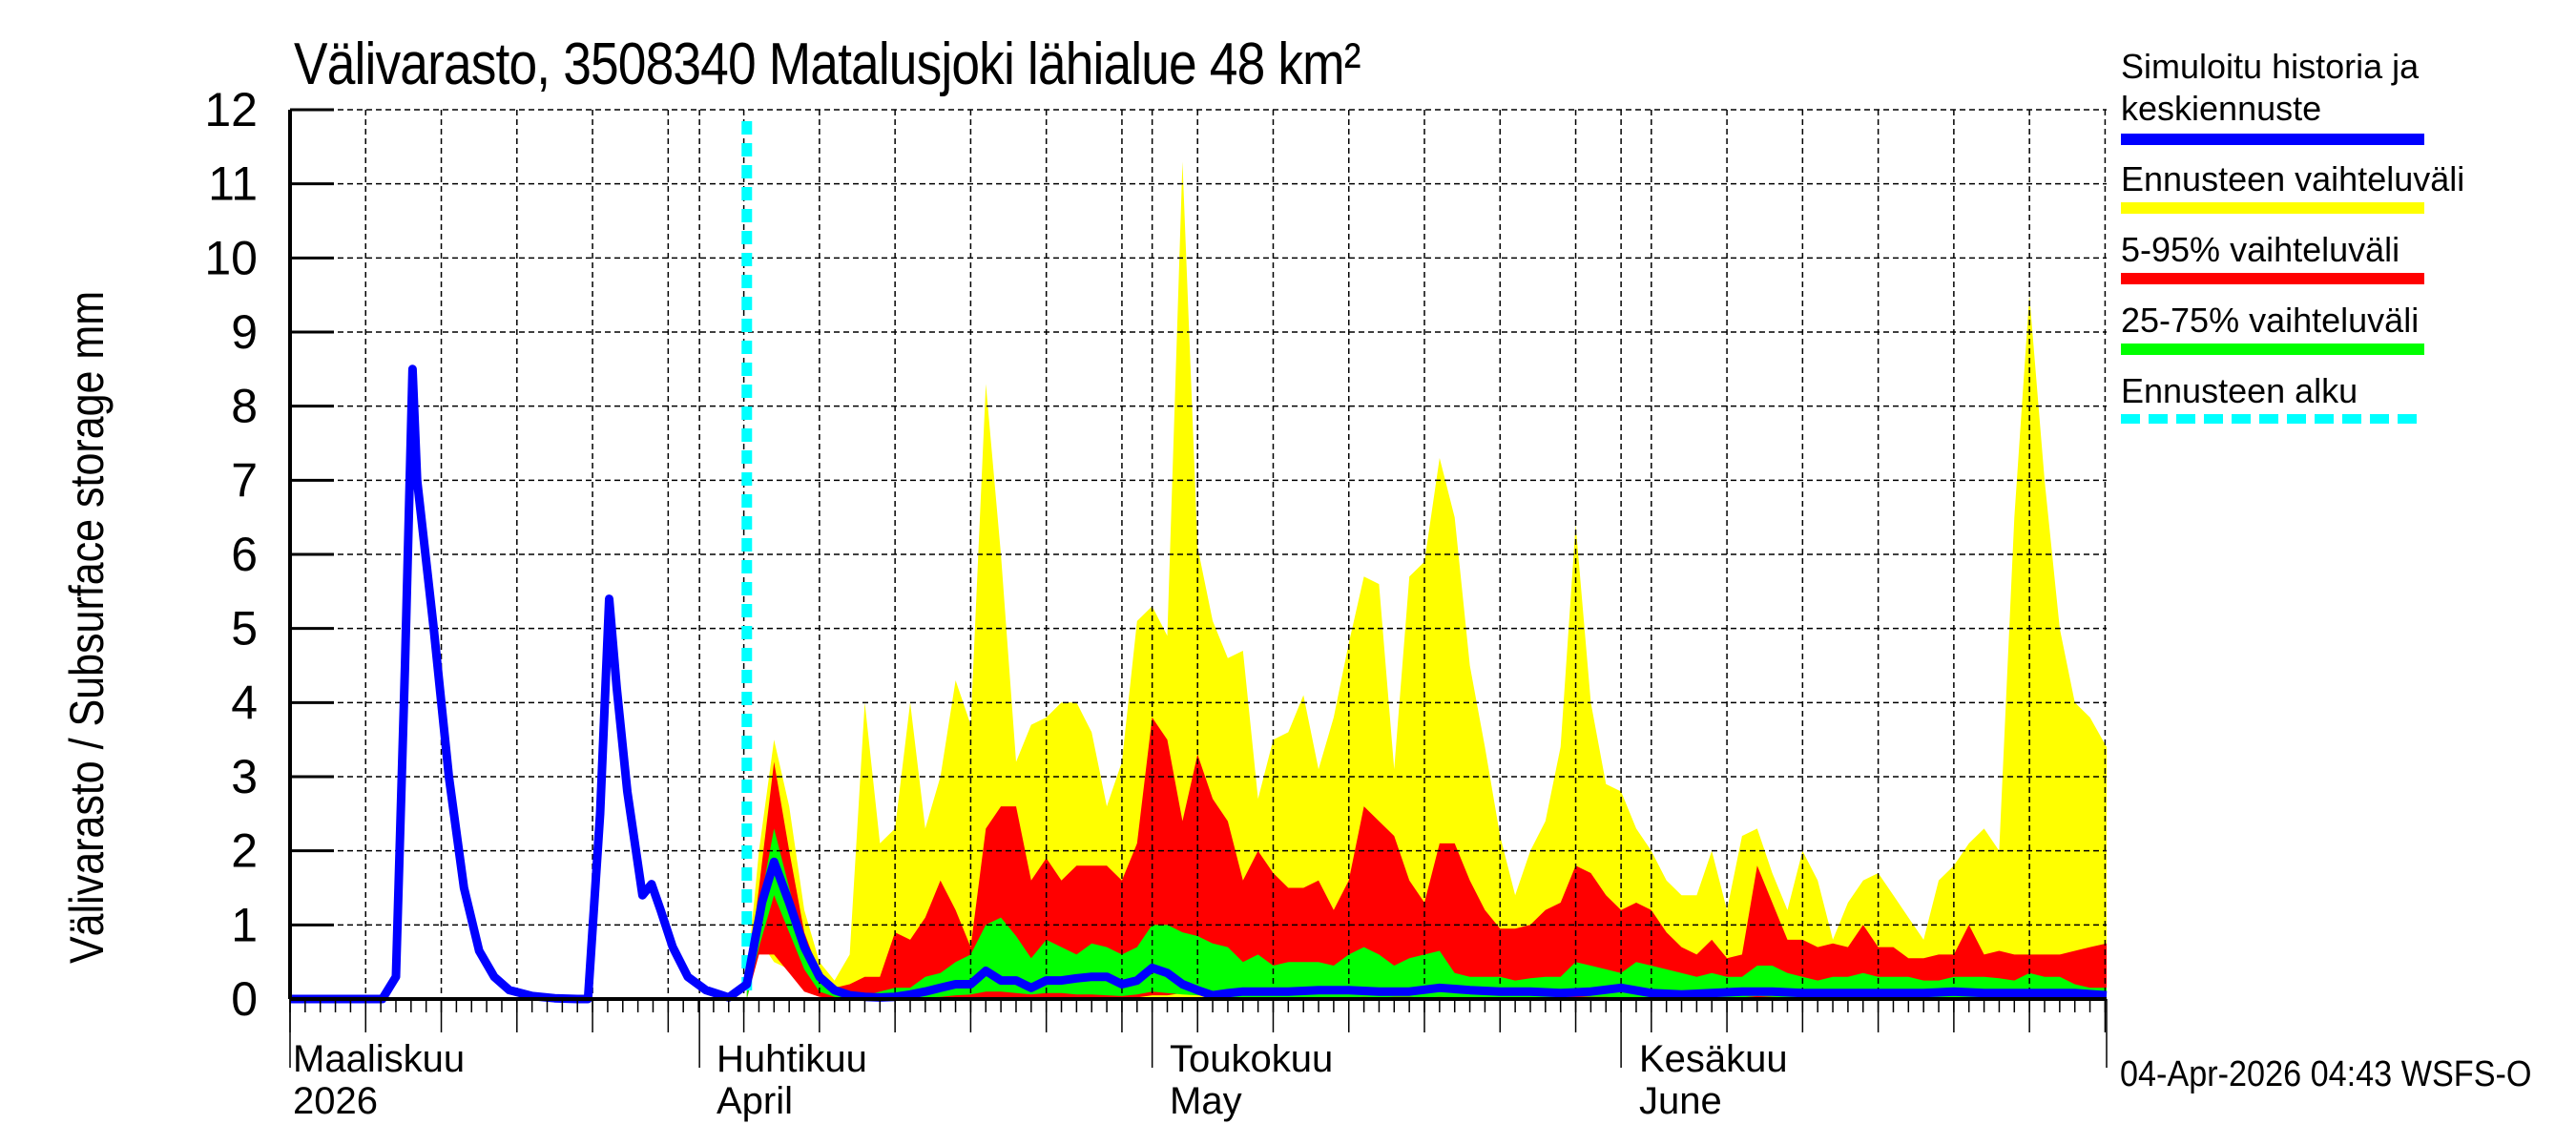  What do you see at coordinates (244, 332) in the screenshot?
I see `y-tick-label: 9` at bounding box center [244, 332].